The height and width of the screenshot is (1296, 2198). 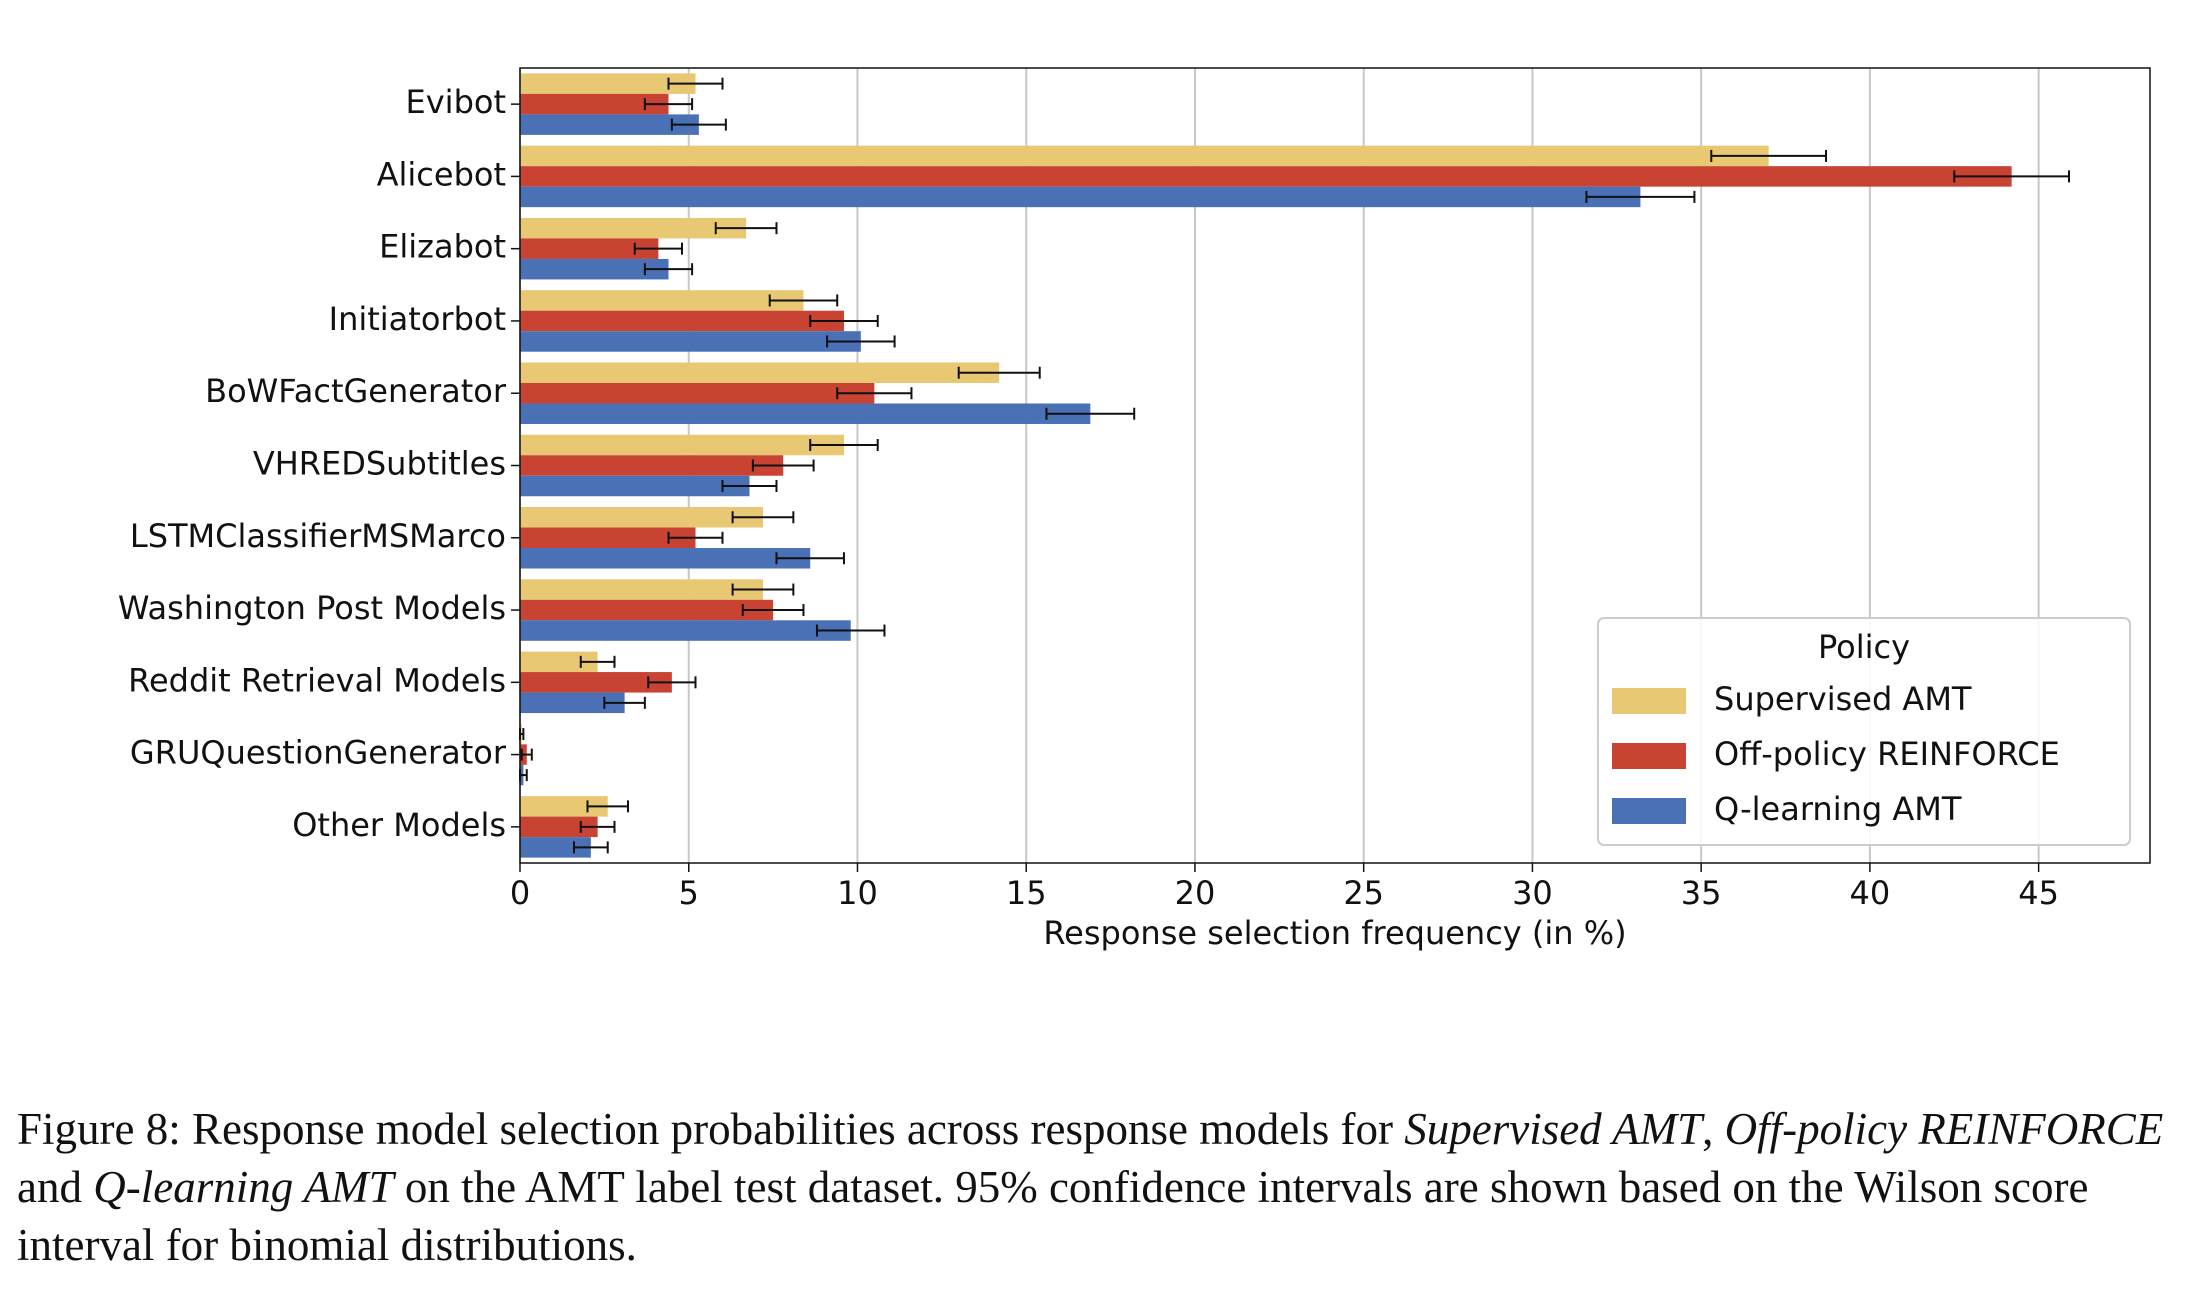 I want to click on y-tick-label: Reddit Retrieval Models, so click(x=317, y=680).